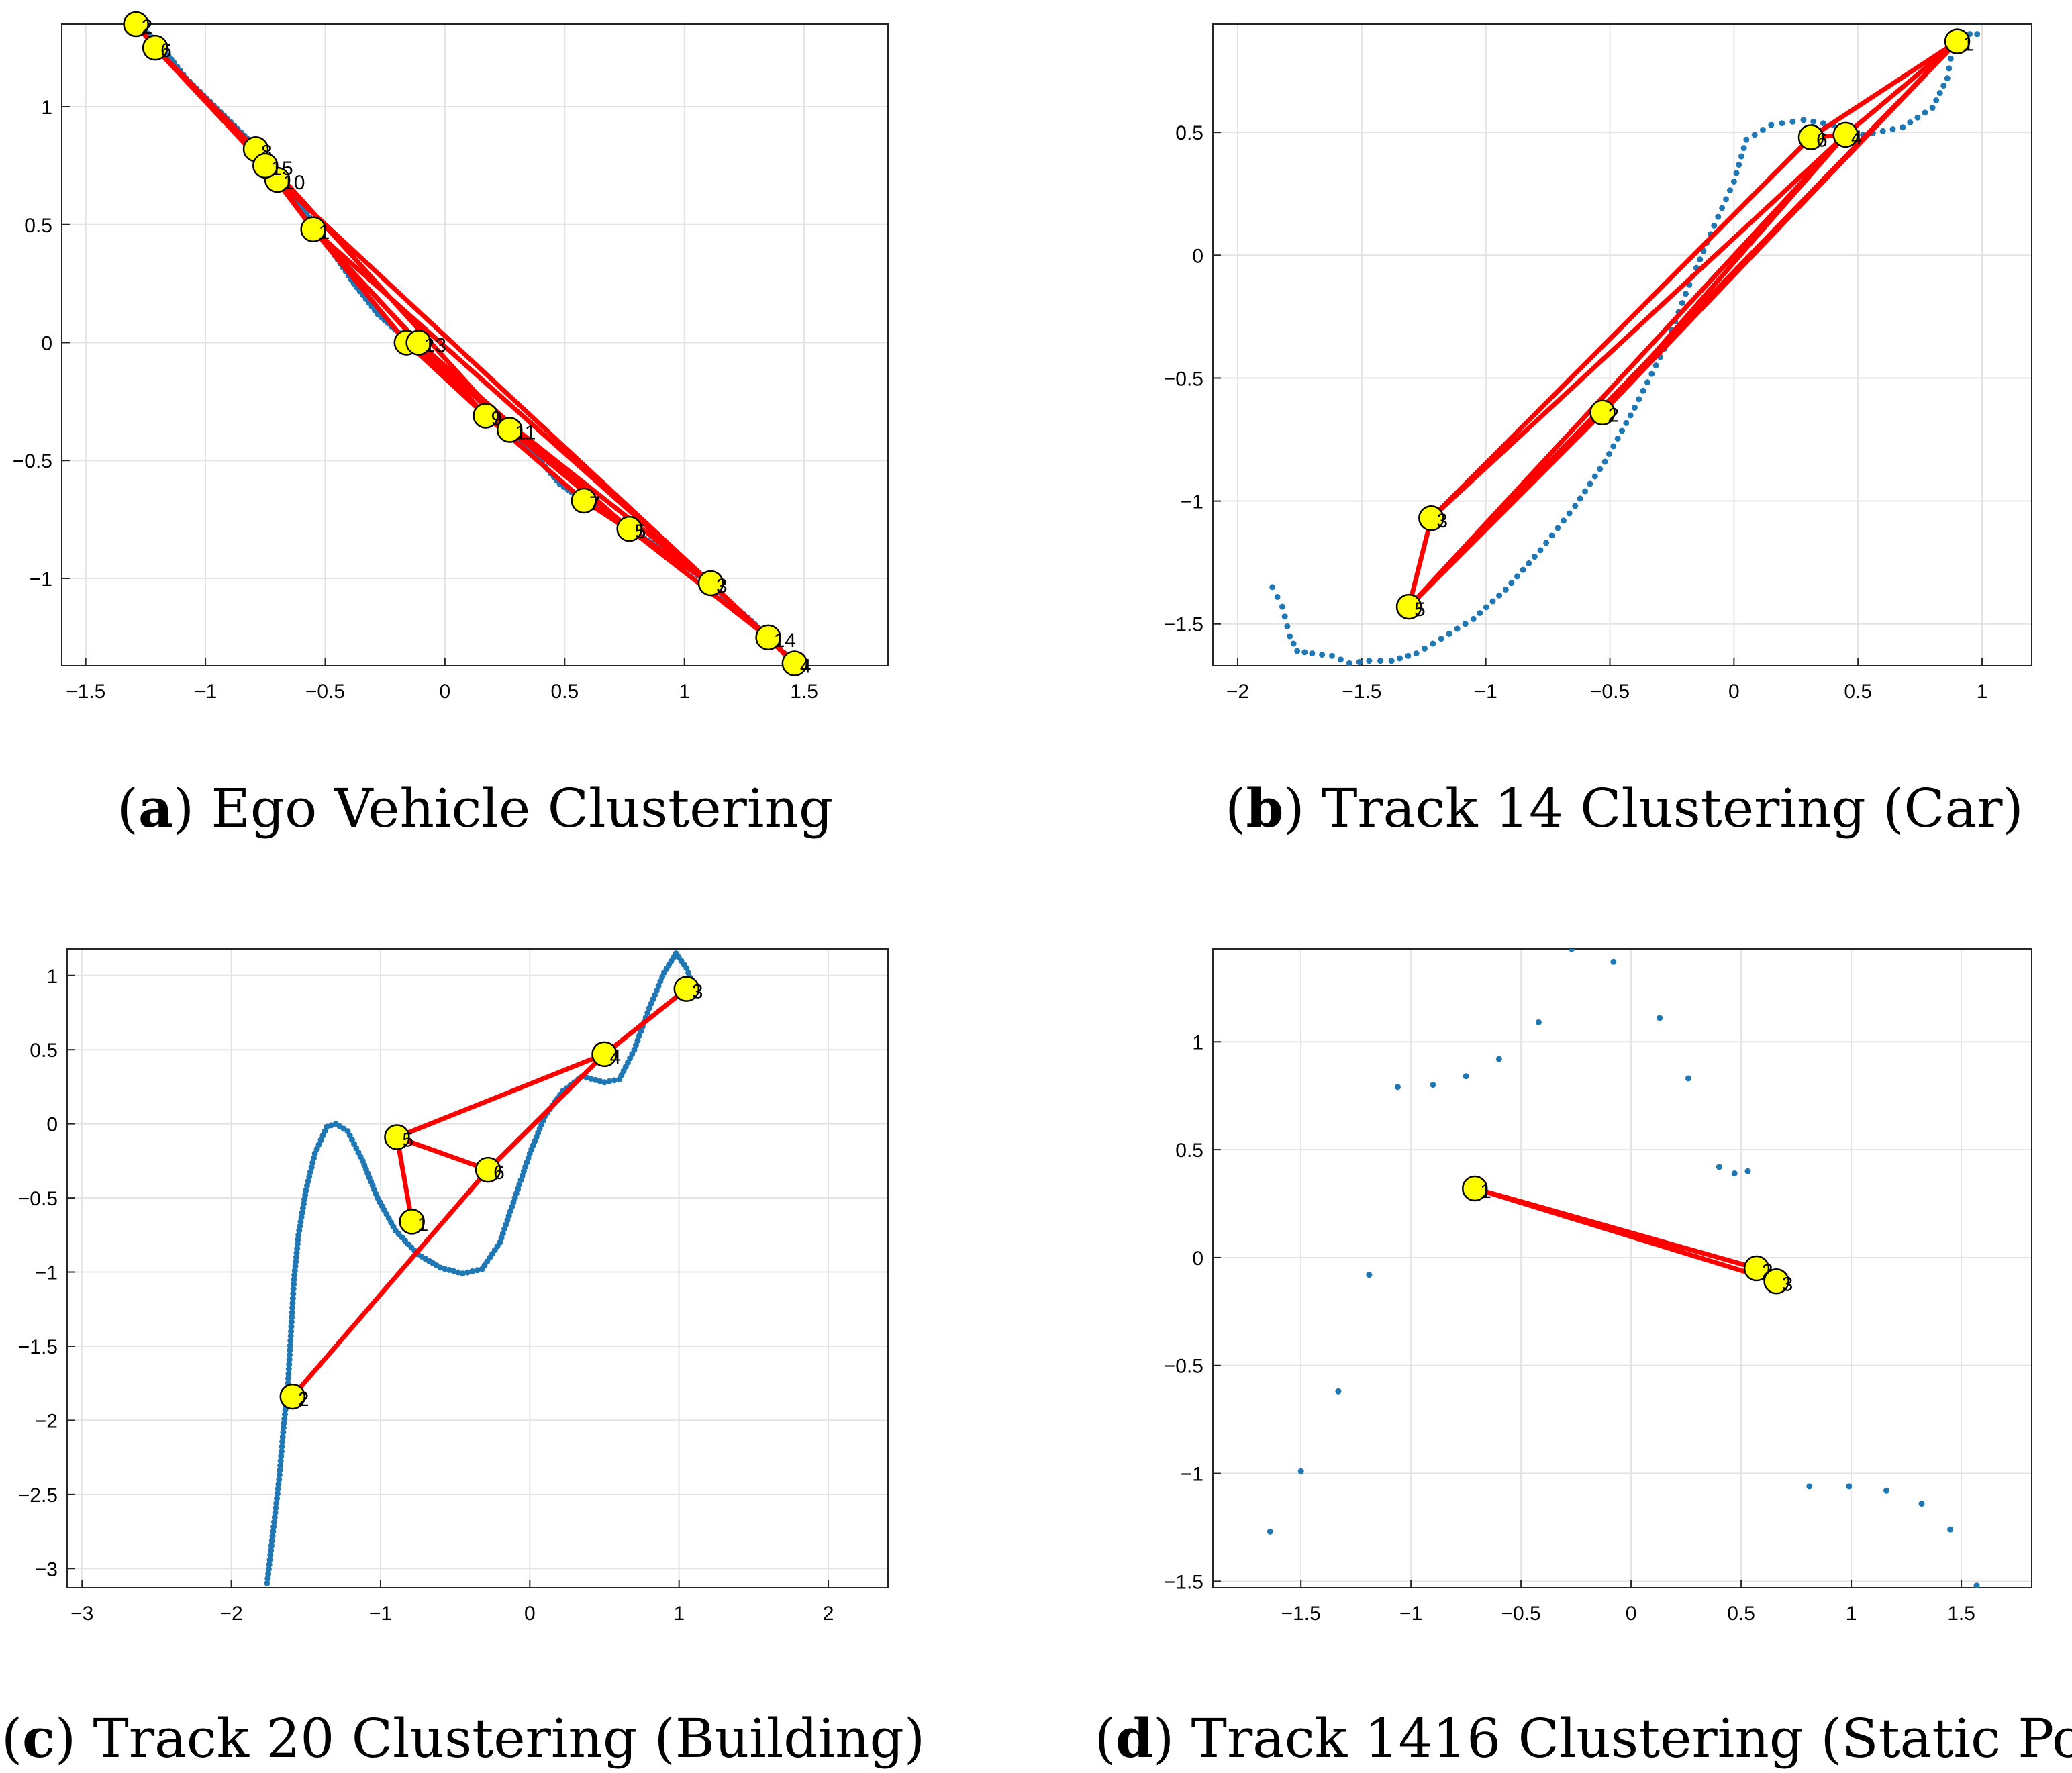 Image resolution: width=2072 pixels, height=1773 pixels. I want to click on y-tick-label: 1, so click(1197, 1042).